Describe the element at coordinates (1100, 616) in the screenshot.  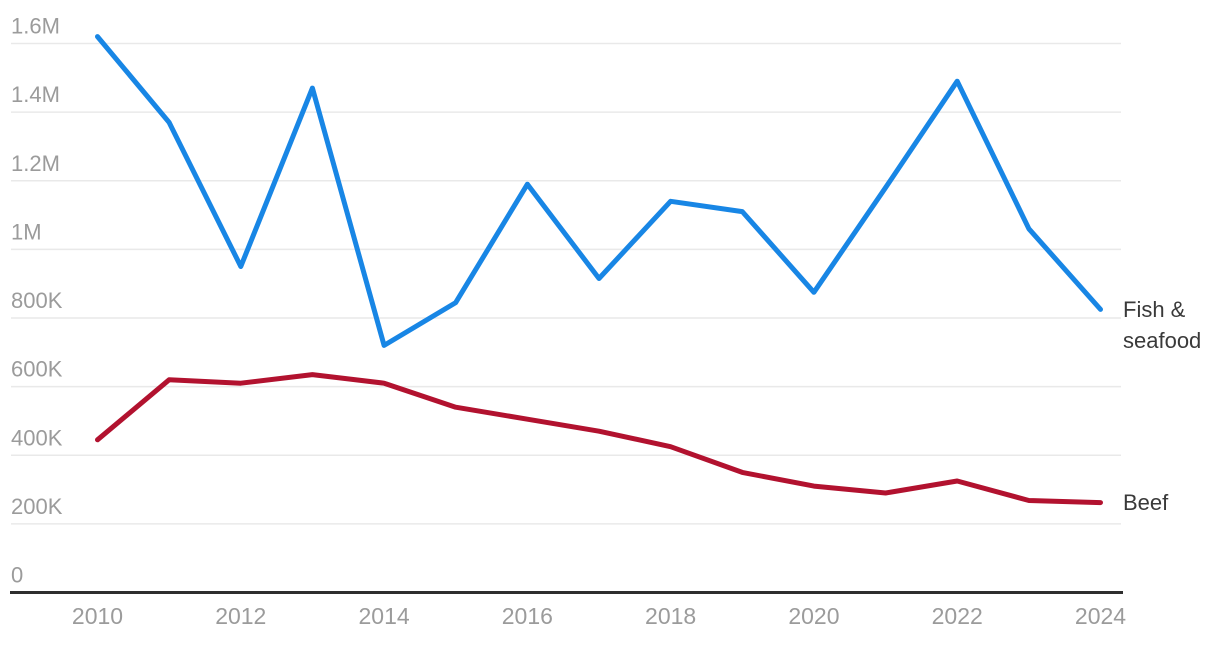
I see `x-tick-label: 2024` at that location.